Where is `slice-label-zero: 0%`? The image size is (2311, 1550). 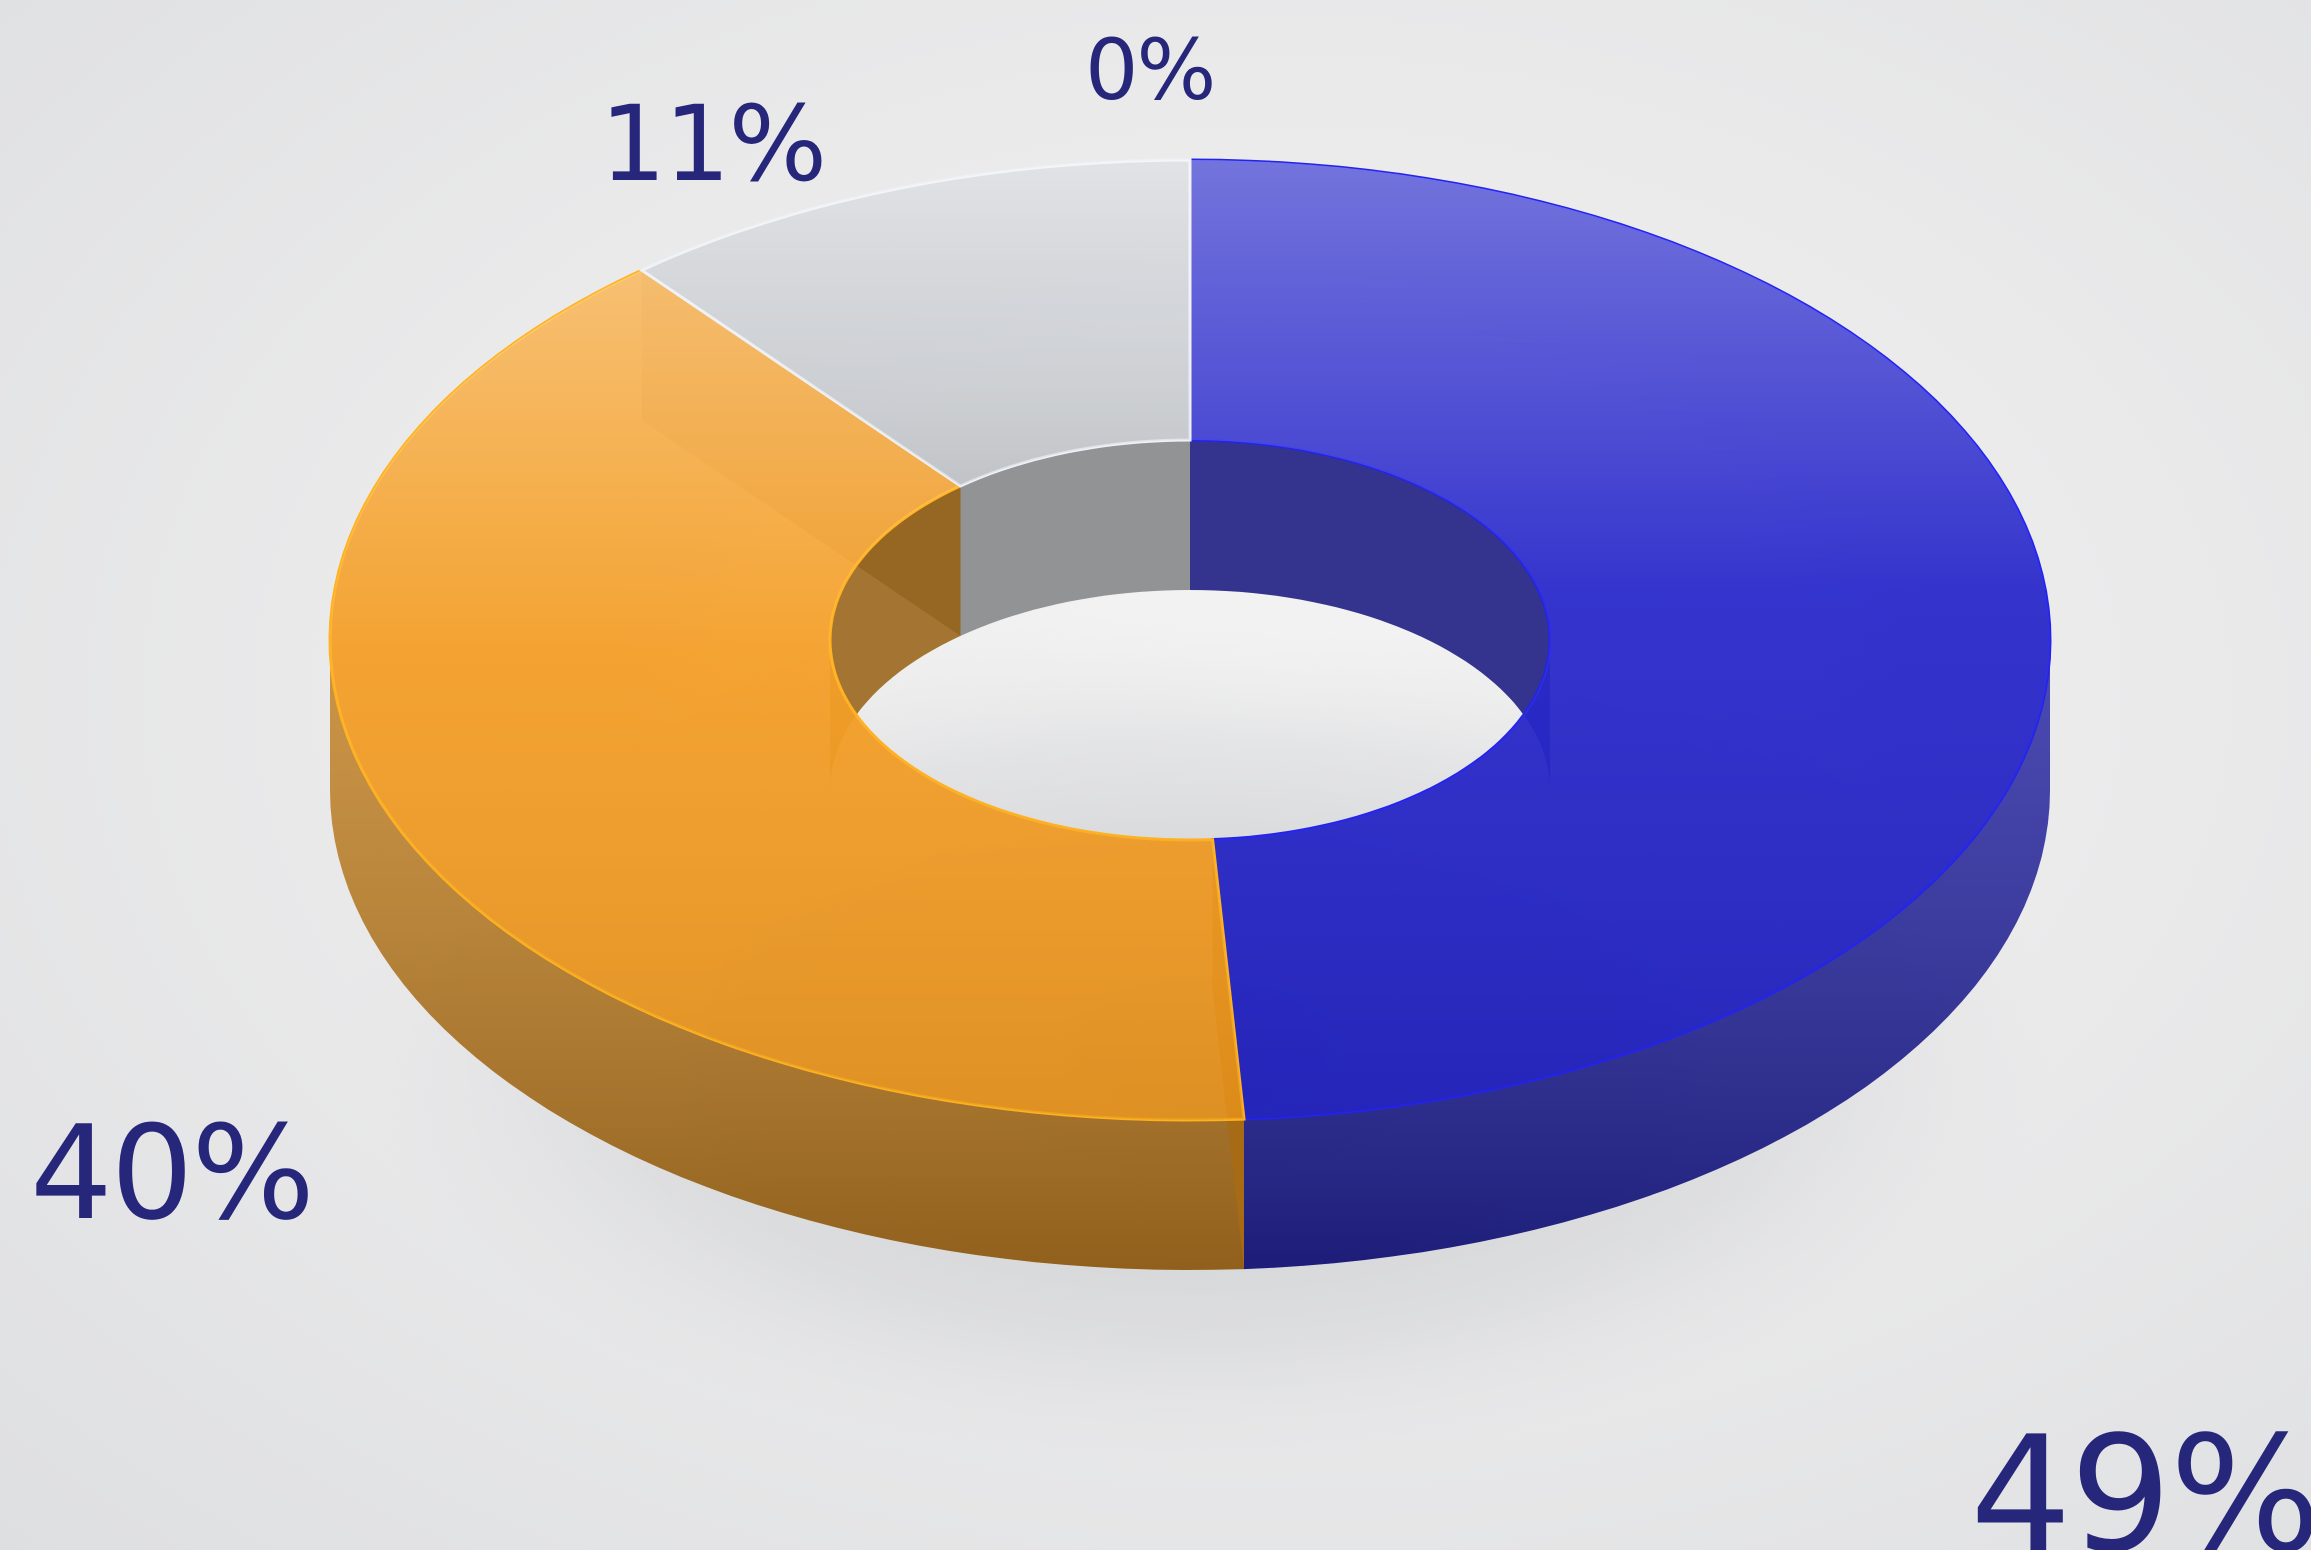
slice-label-zero: 0% is located at coordinates (1150, 70).